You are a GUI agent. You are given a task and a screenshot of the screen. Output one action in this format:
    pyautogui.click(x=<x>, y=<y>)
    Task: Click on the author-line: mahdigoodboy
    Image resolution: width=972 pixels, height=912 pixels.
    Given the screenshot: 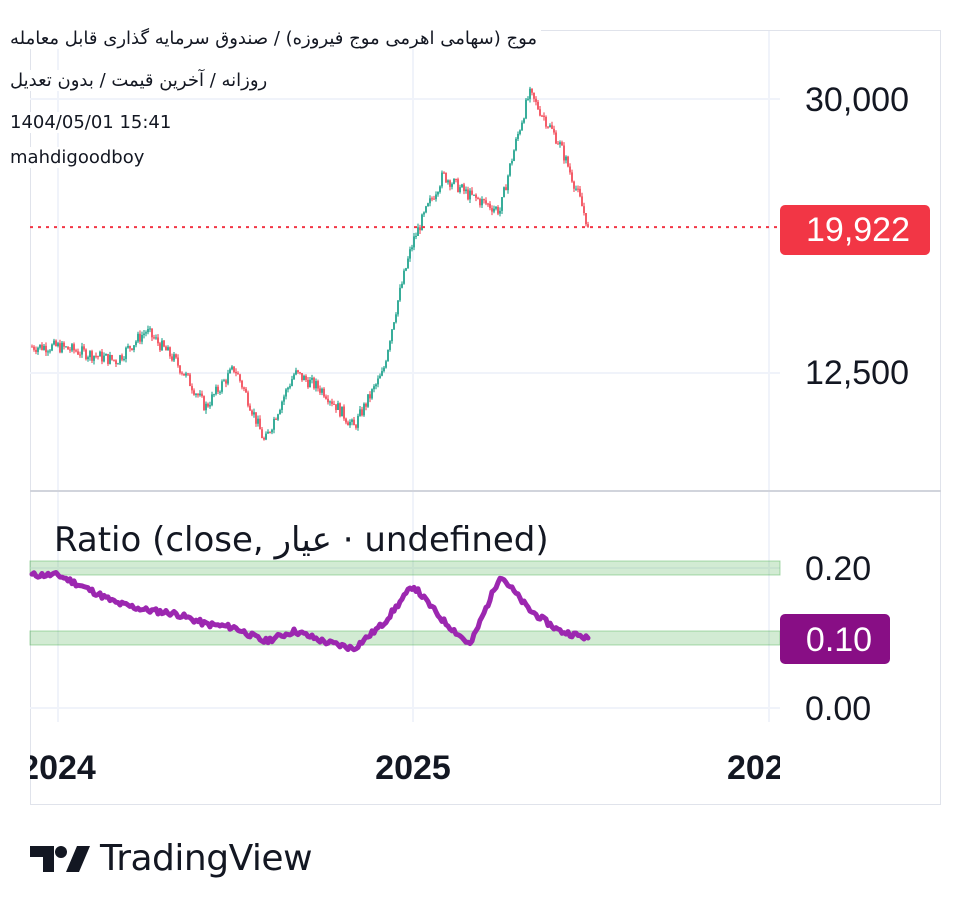 What is the action you would take?
    pyautogui.click(x=78, y=157)
    